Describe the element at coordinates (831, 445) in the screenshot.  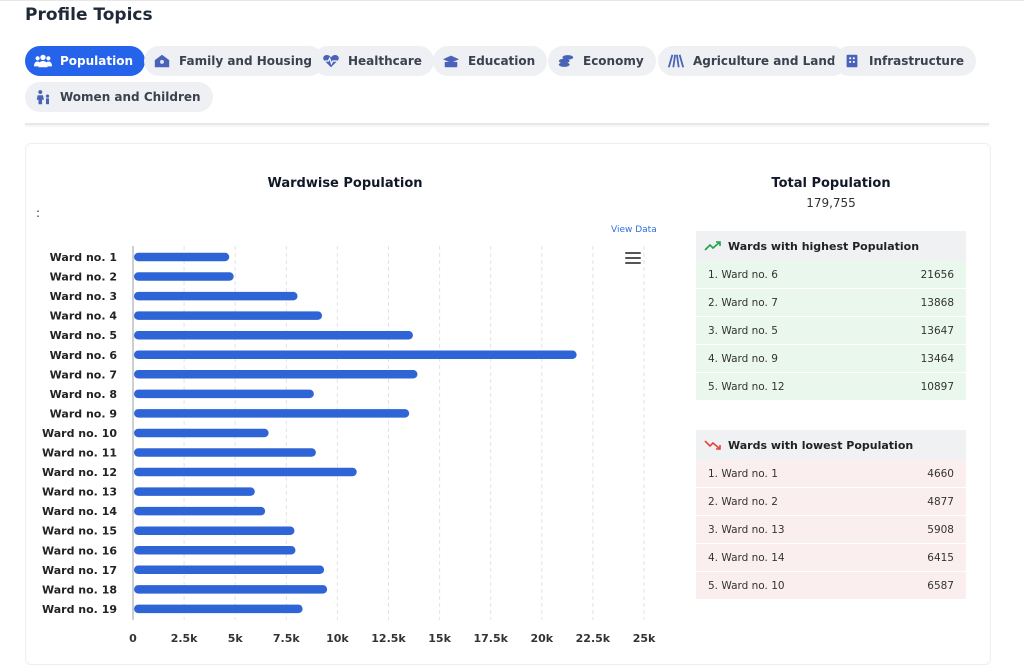
I see `lowest-population-header: Wards with lowest Population` at that location.